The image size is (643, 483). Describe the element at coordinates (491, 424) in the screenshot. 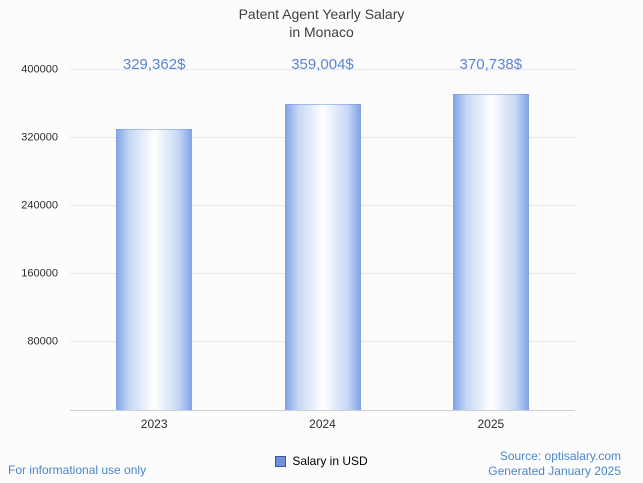

I see `x-tick-label: 2025` at that location.